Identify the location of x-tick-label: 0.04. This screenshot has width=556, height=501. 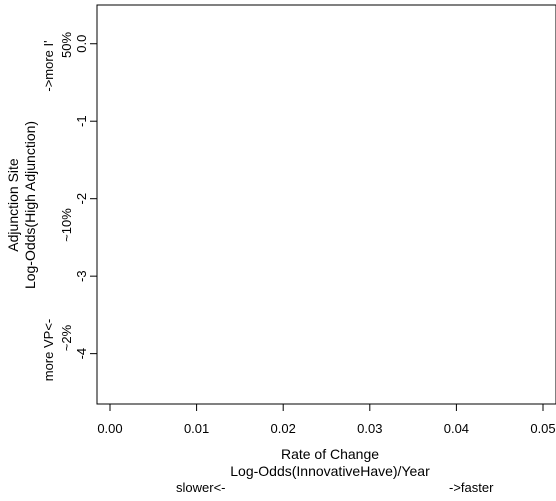
(456, 428).